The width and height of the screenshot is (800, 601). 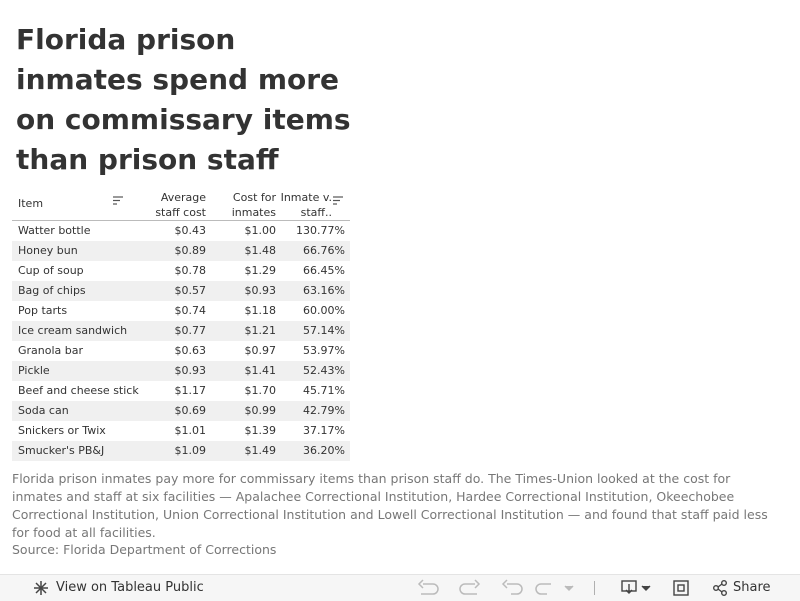 I want to click on toolbar-icons, so click(x=690, y=588).